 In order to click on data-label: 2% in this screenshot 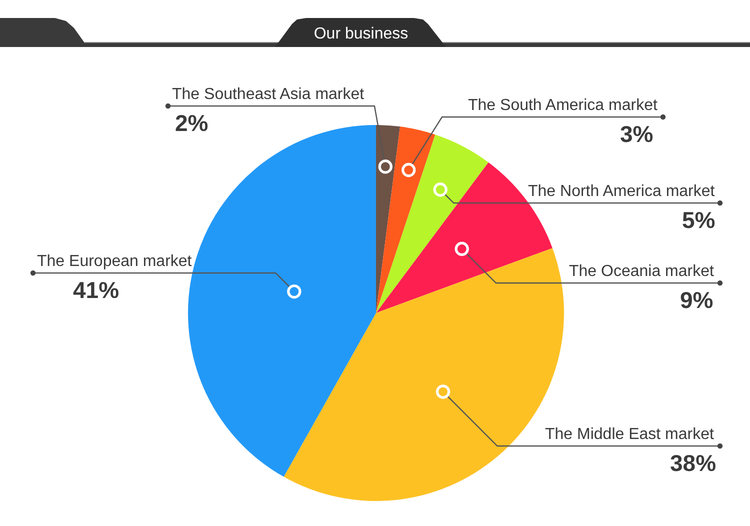, I will do `click(191, 123)`.